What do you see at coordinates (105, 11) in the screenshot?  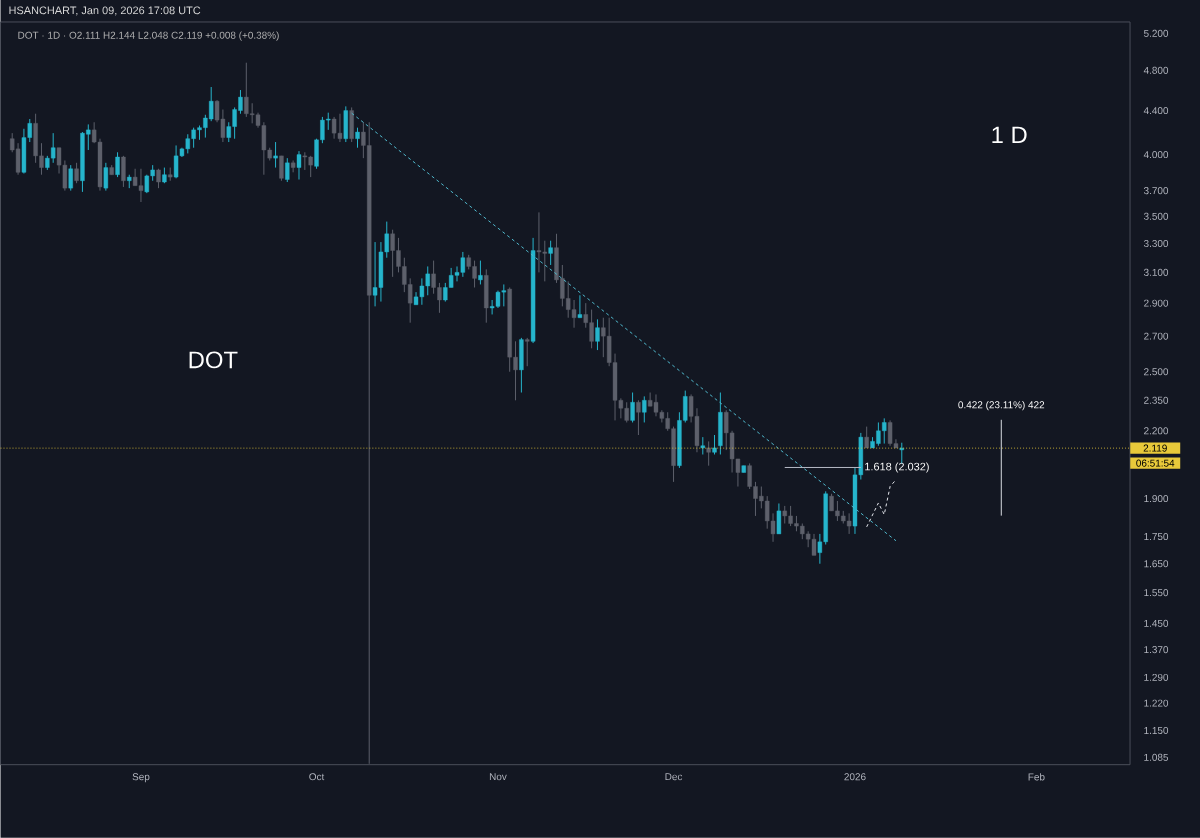 I see `chart-title: HSANCHART, Jan 09, 2026 17:08 UTC` at bounding box center [105, 11].